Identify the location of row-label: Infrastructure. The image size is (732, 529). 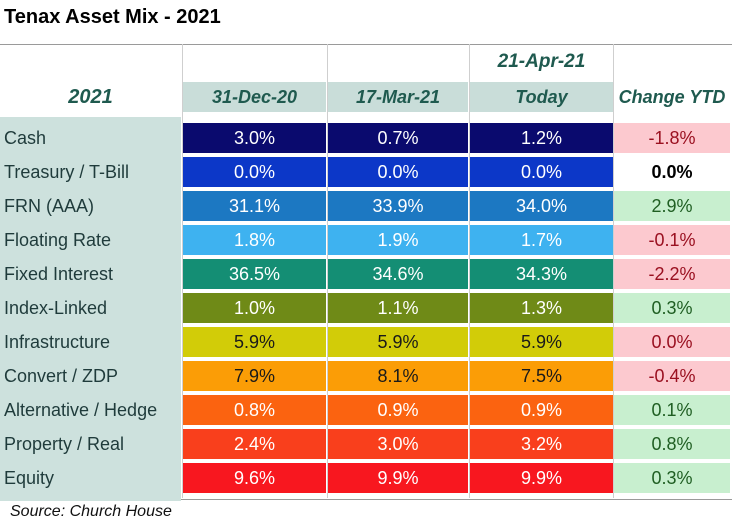
(90, 342).